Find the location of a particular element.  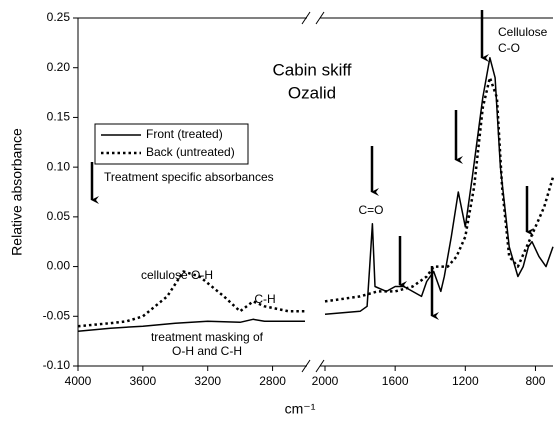

x-axis-label: cm⁻¹ is located at coordinates (300, 409).